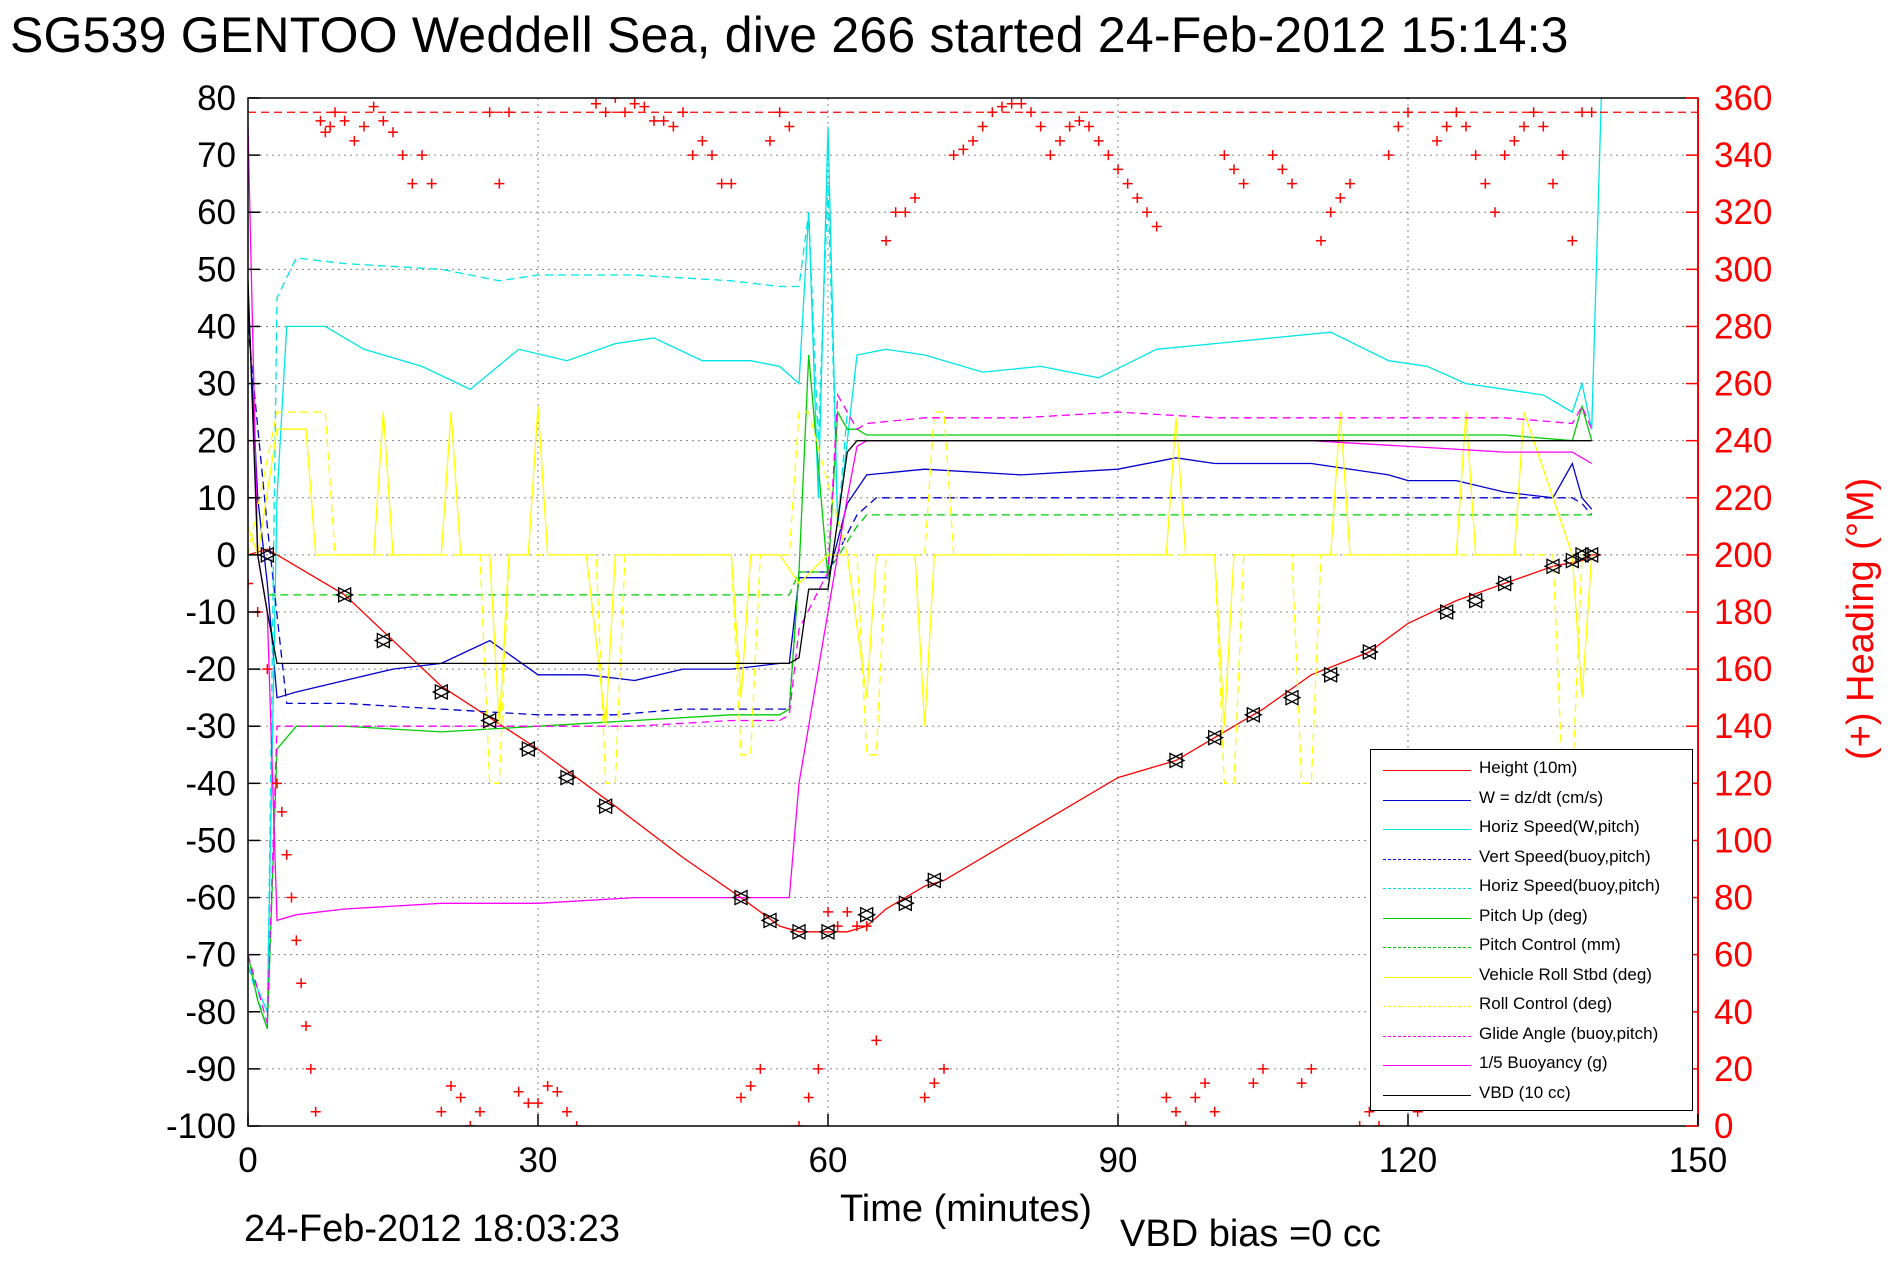 The height and width of the screenshot is (1262, 1891). I want to click on left-tick-label: 80, so click(216, 98).